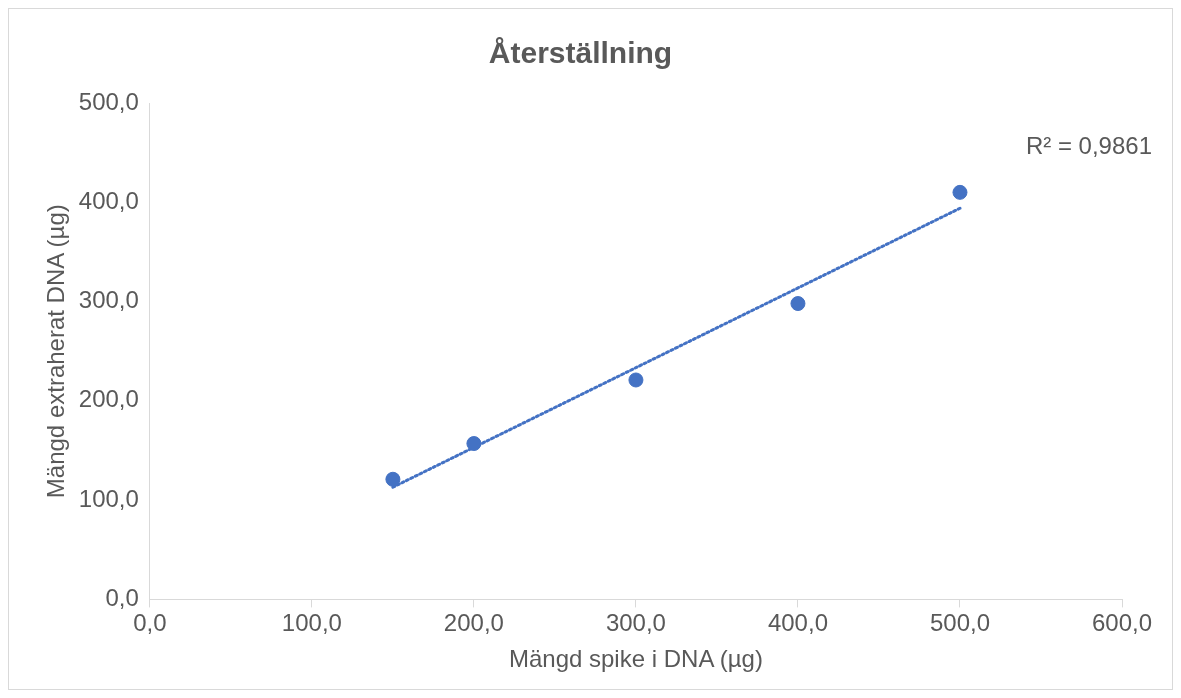 The image size is (1181, 698). Describe the element at coordinates (108, 399) in the screenshot. I see `y-tick-label: 200,0` at that location.